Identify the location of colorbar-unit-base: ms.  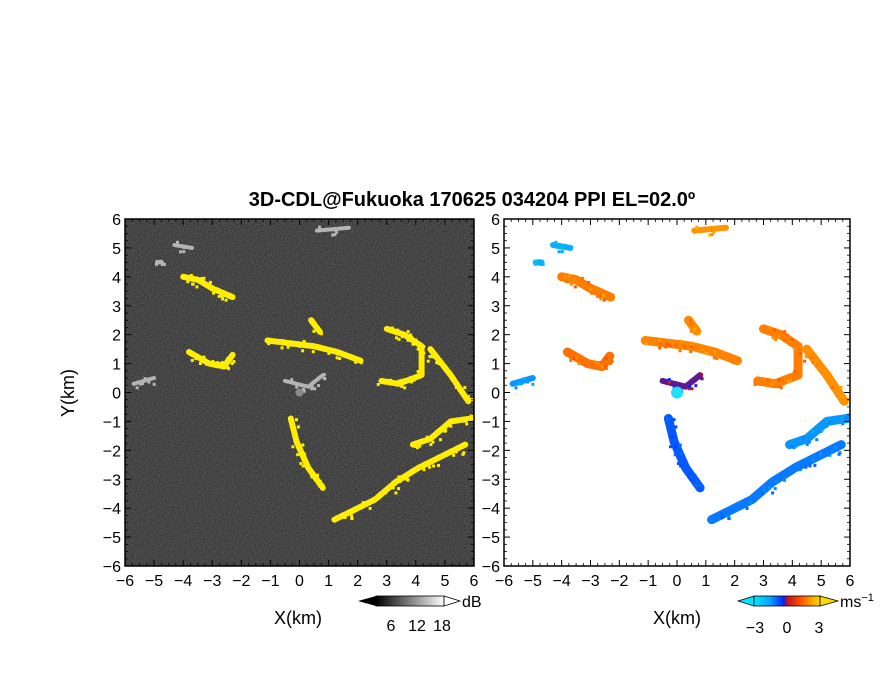
(850, 602).